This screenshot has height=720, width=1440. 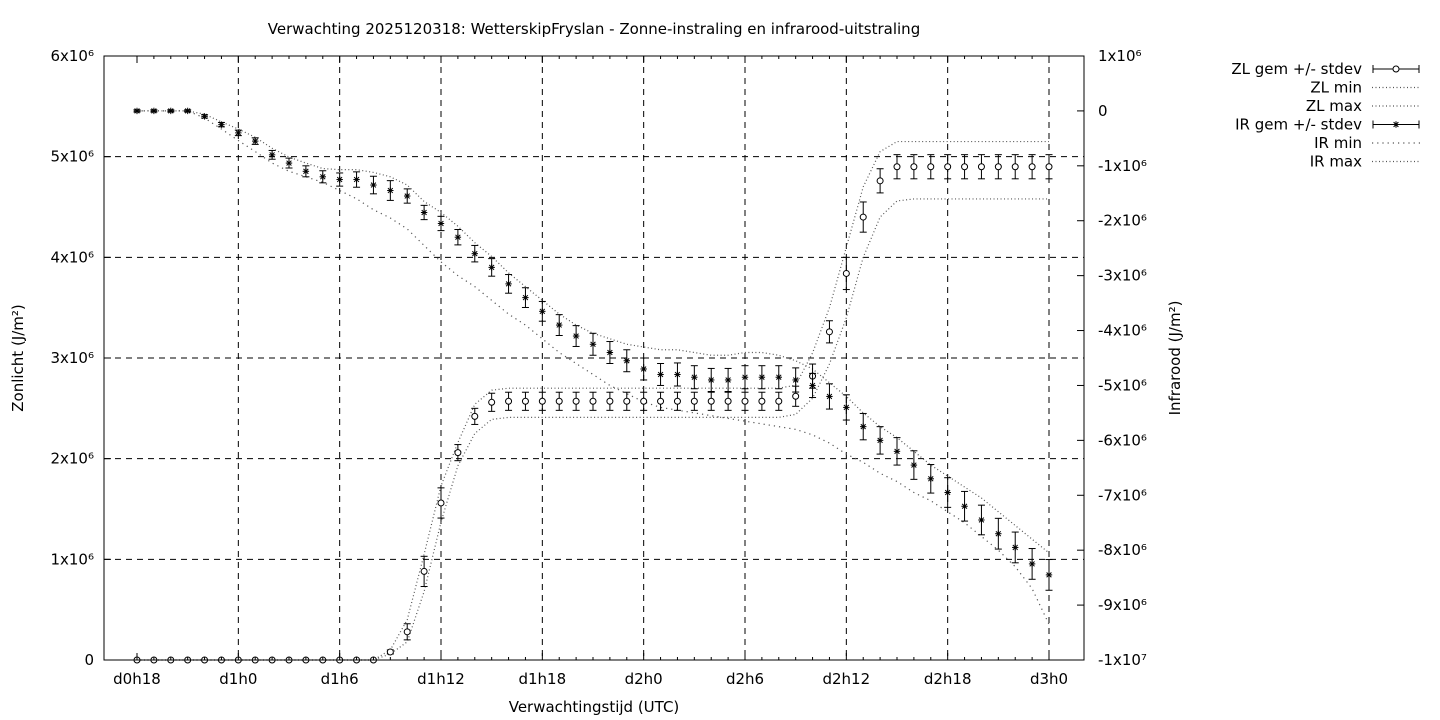 What do you see at coordinates (1338, 143) in the screenshot?
I see `legend-label: IR min` at bounding box center [1338, 143].